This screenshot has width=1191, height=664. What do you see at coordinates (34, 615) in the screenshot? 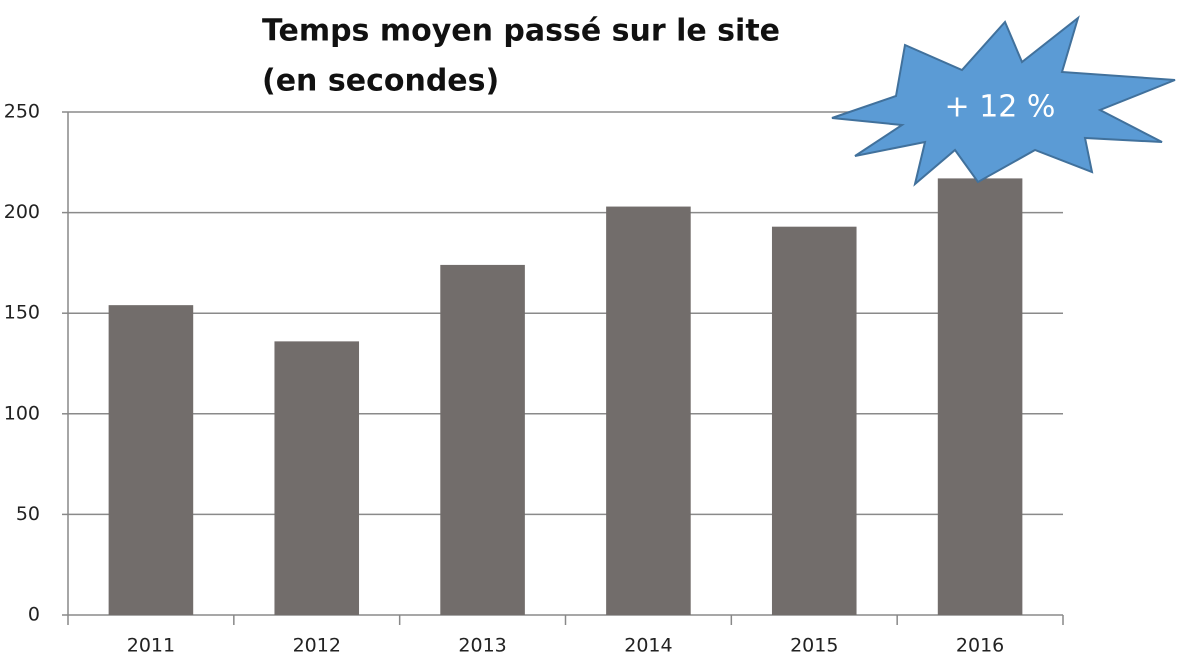
I see `y-tick-label: 0` at bounding box center [34, 615].